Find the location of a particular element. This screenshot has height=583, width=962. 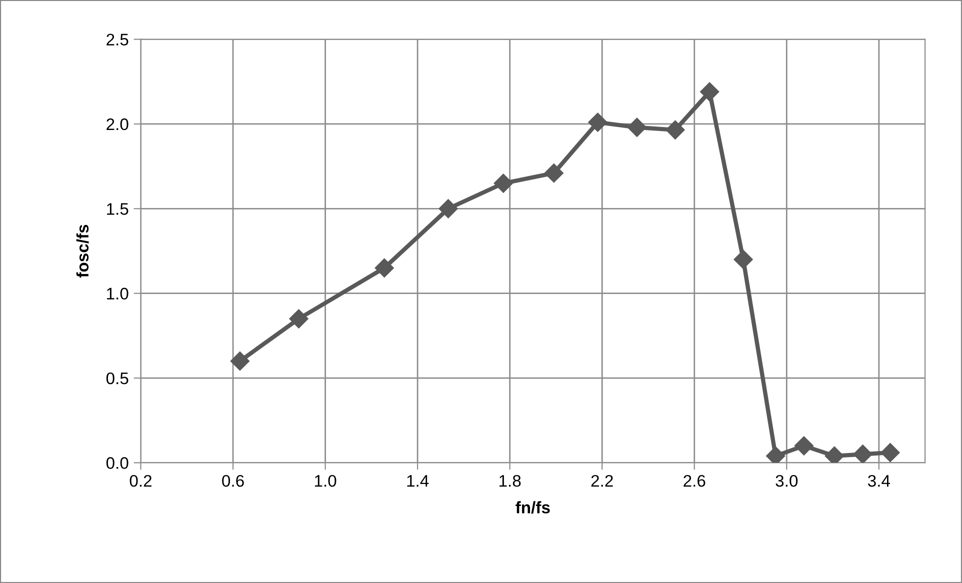

x-tick-label: 1.8 is located at coordinates (510, 480).